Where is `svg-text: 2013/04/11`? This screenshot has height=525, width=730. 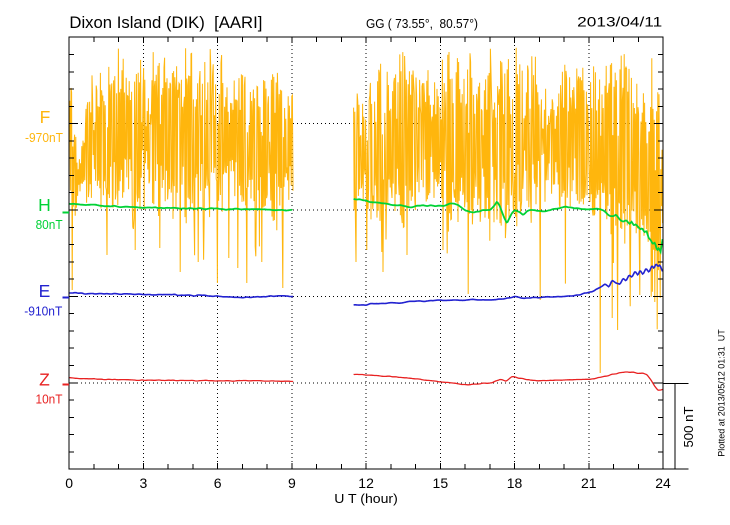
svg-text: 2013/04/11 is located at coordinates (619, 22).